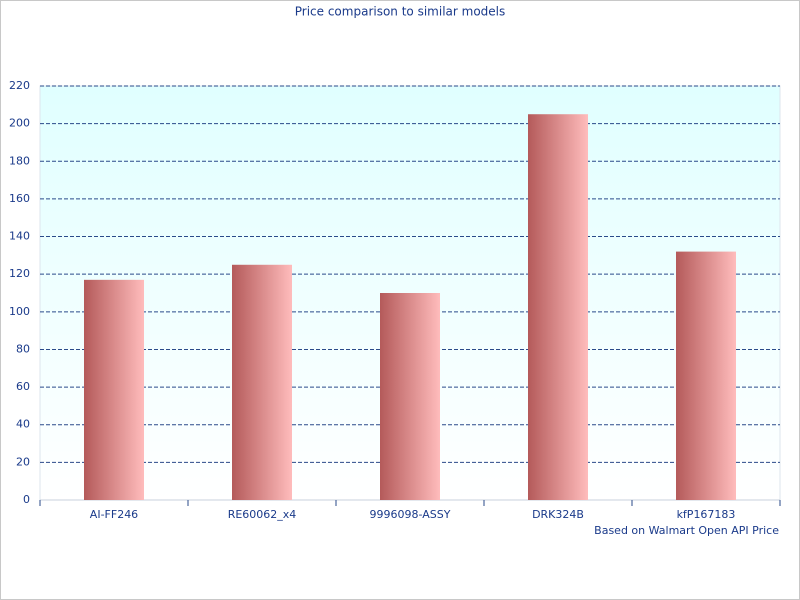  What do you see at coordinates (23, 348) in the screenshot?
I see `y-tick-label: 80` at bounding box center [23, 348].